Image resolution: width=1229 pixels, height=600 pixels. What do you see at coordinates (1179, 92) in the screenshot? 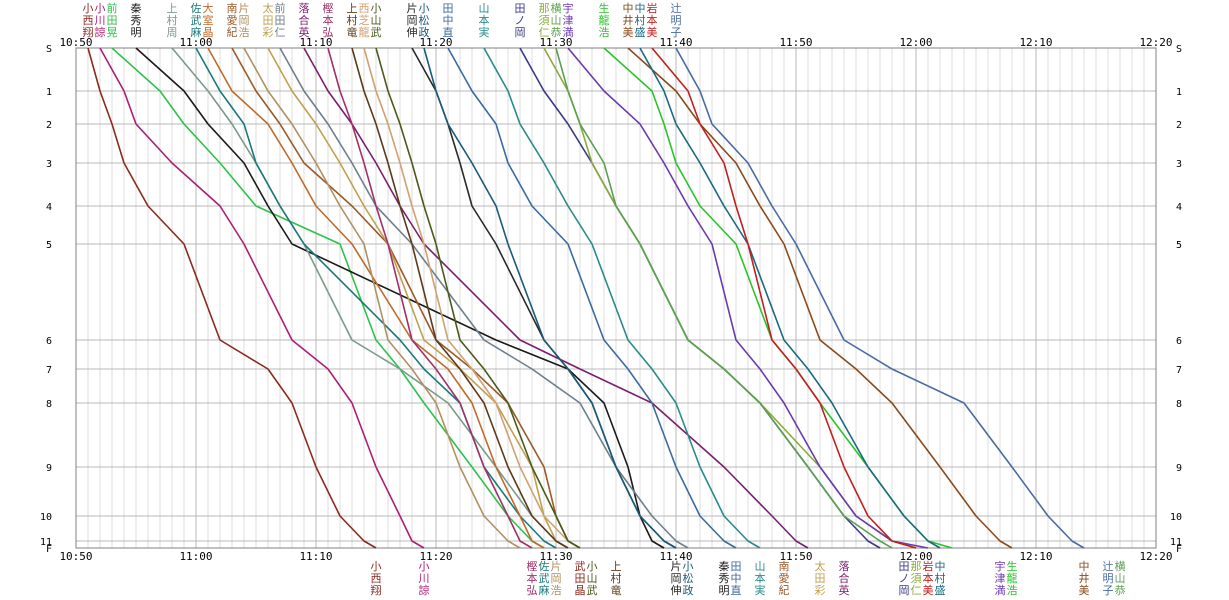
I see `station-label-right: 1` at bounding box center [1179, 92].